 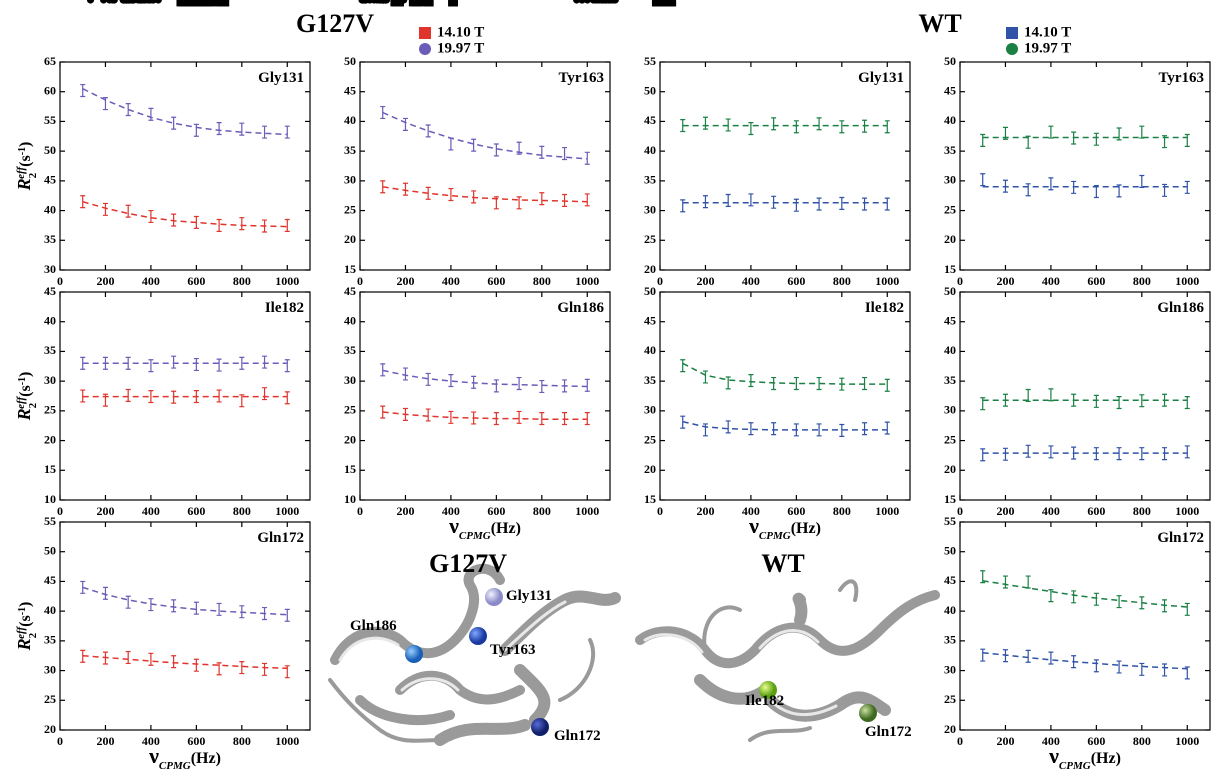 I want to click on y-axis-label-part: 2, so click(x=33, y=175).